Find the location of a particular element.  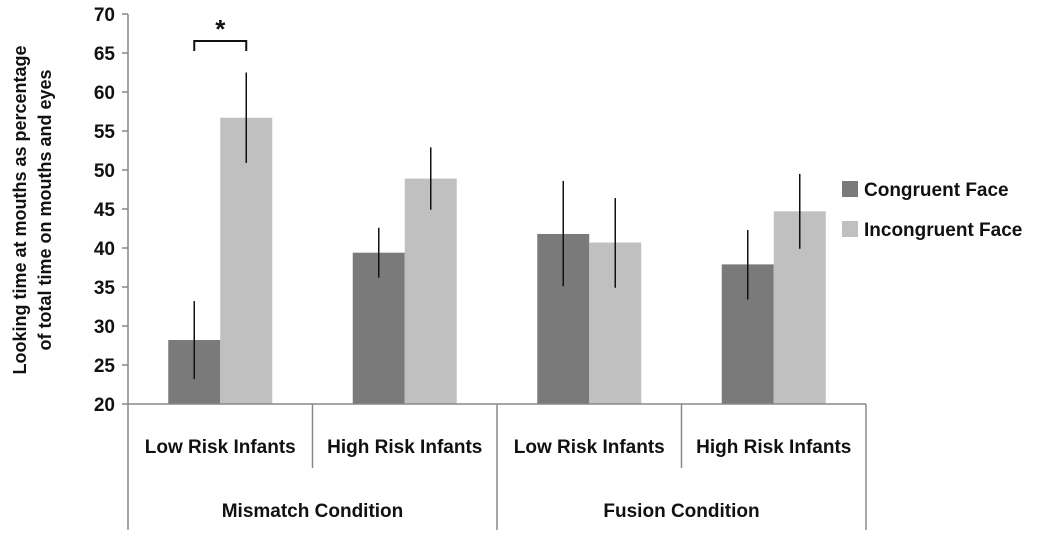

significance-bracket is located at coordinates (220, 45).